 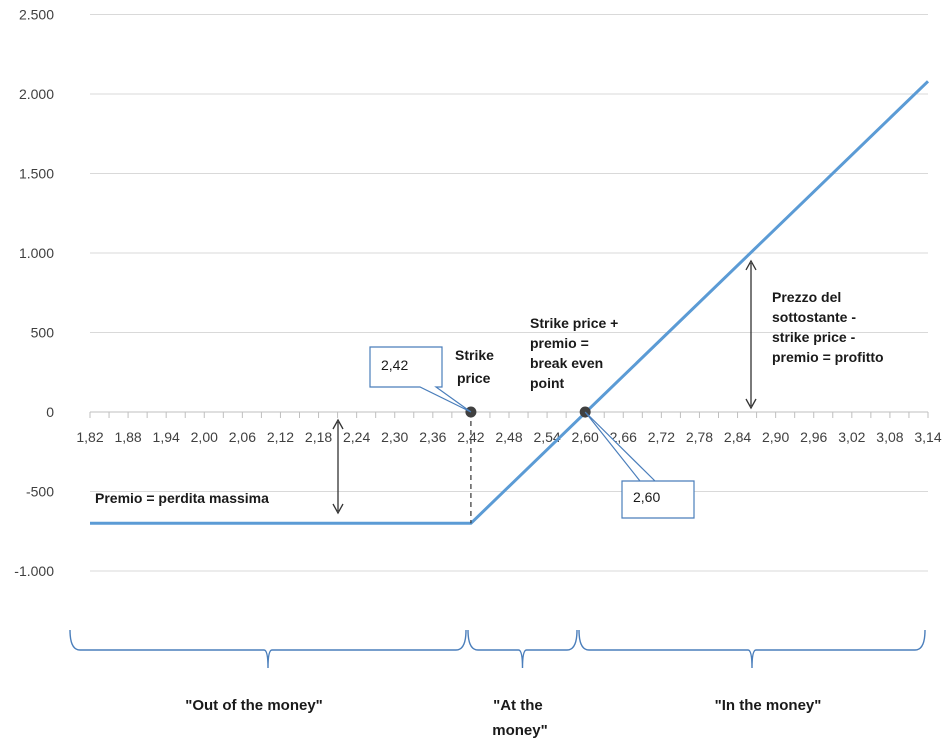 What do you see at coordinates (280, 437) in the screenshot?
I see `x-tick-label: 2,12` at bounding box center [280, 437].